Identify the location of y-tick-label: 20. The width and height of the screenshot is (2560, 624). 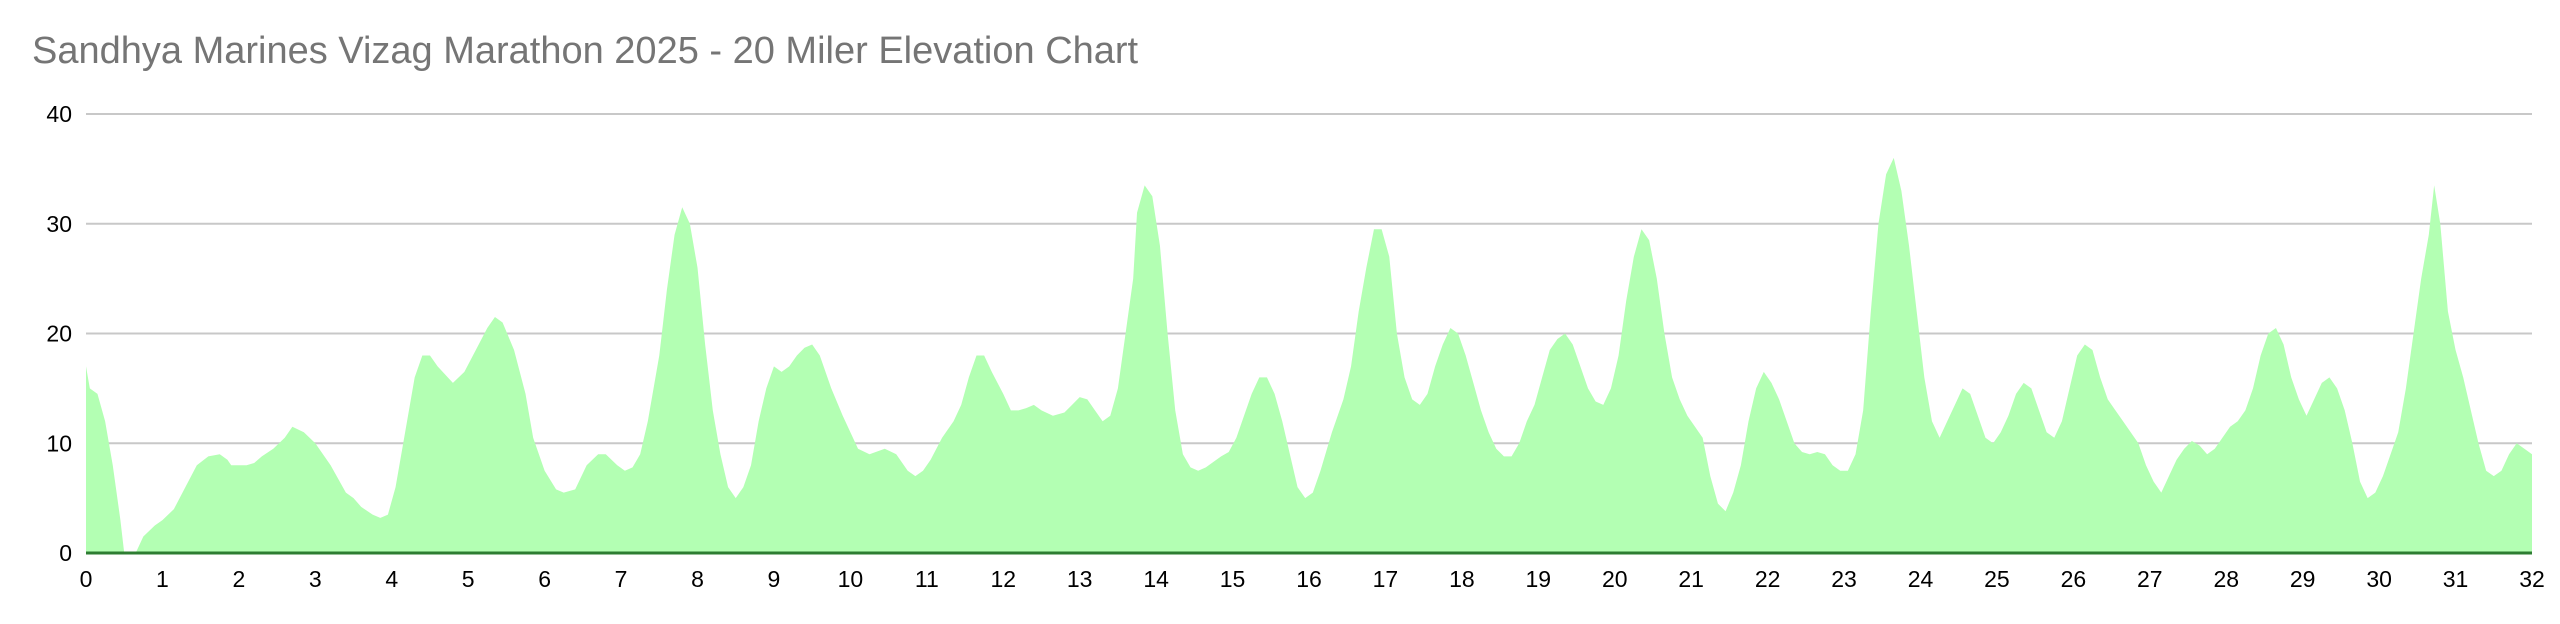
(59, 334).